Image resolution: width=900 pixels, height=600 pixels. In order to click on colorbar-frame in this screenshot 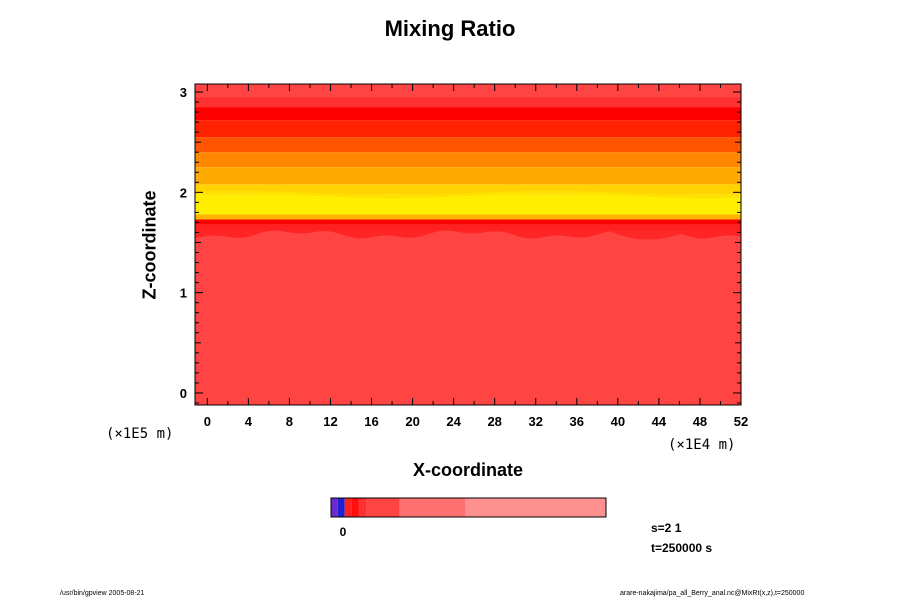, I will do `click(468, 507)`.